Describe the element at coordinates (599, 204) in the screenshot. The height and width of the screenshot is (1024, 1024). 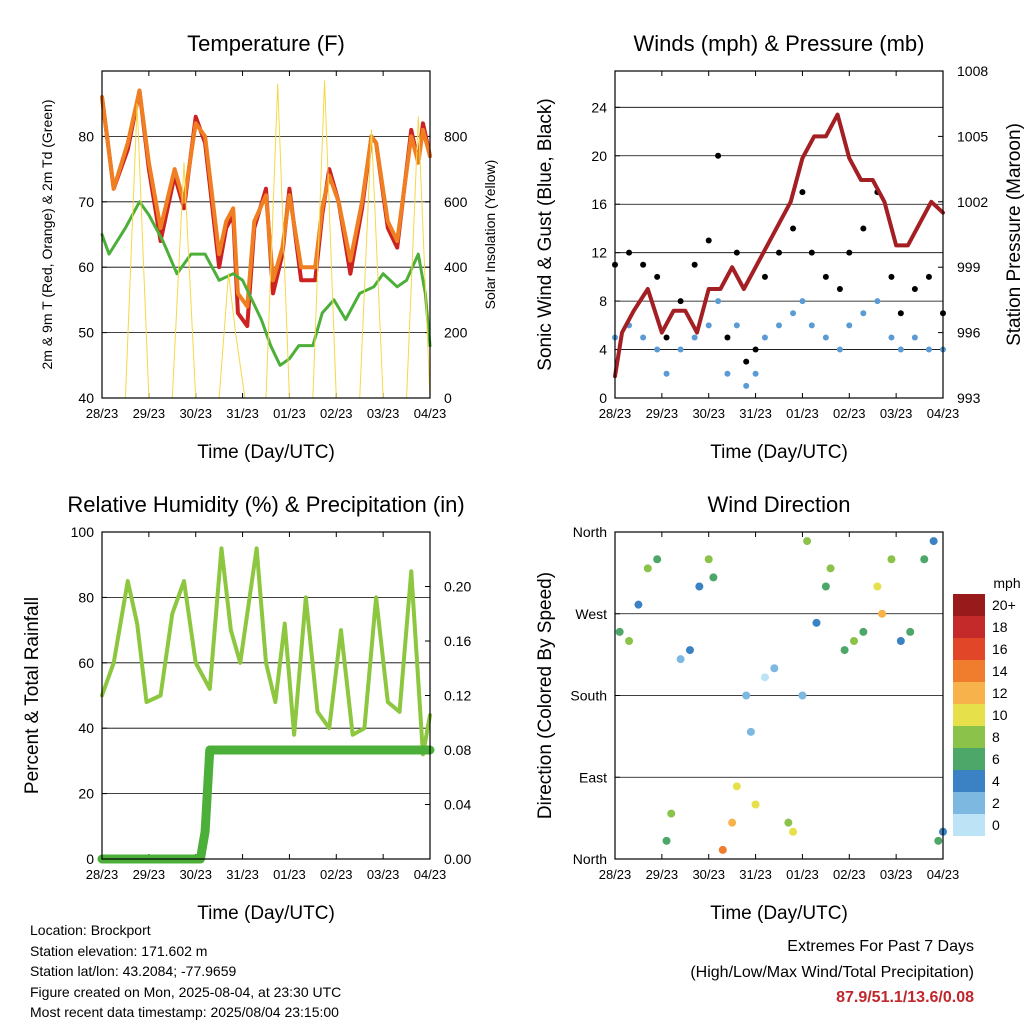
I see `y-tick-label: 16` at that location.